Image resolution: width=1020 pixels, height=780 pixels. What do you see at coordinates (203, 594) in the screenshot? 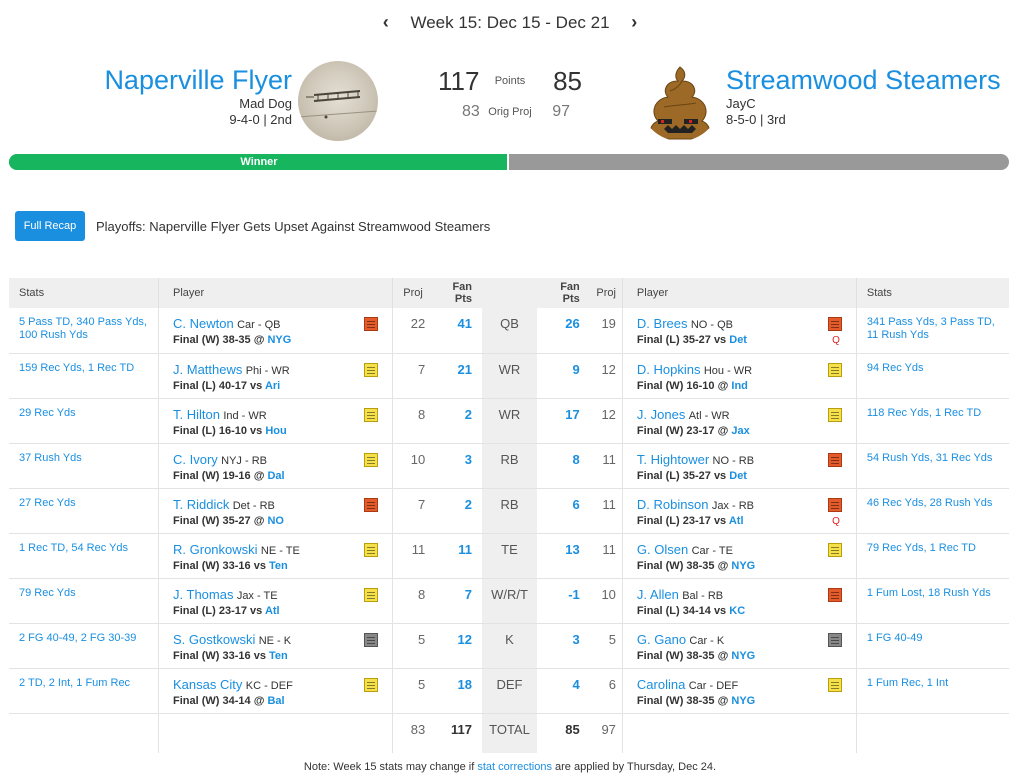
I see `player-name-link: J. Thomas` at bounding box center [203, 594].